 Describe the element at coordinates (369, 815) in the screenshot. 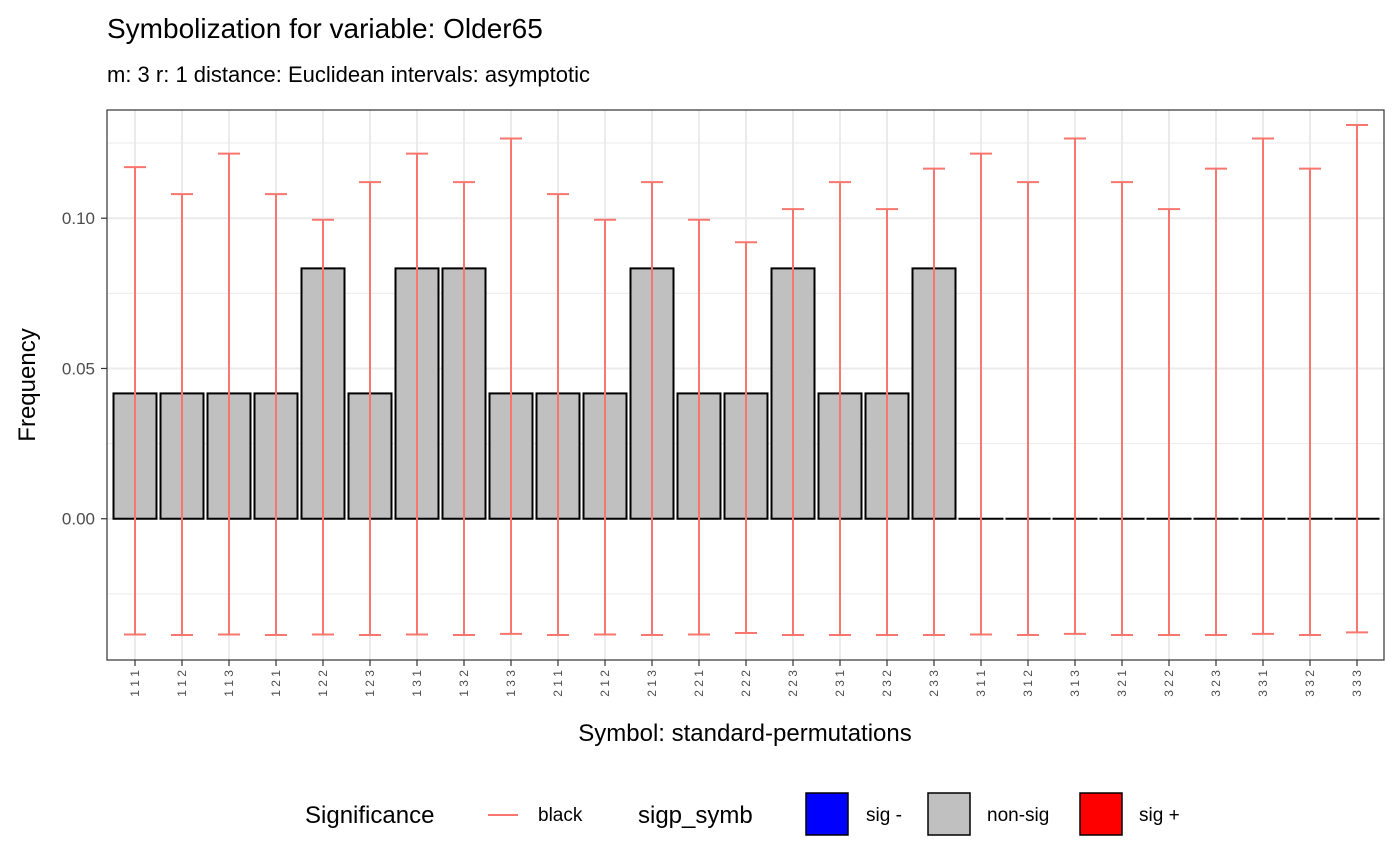

I see `legend-significance-title: Significance` at that location.